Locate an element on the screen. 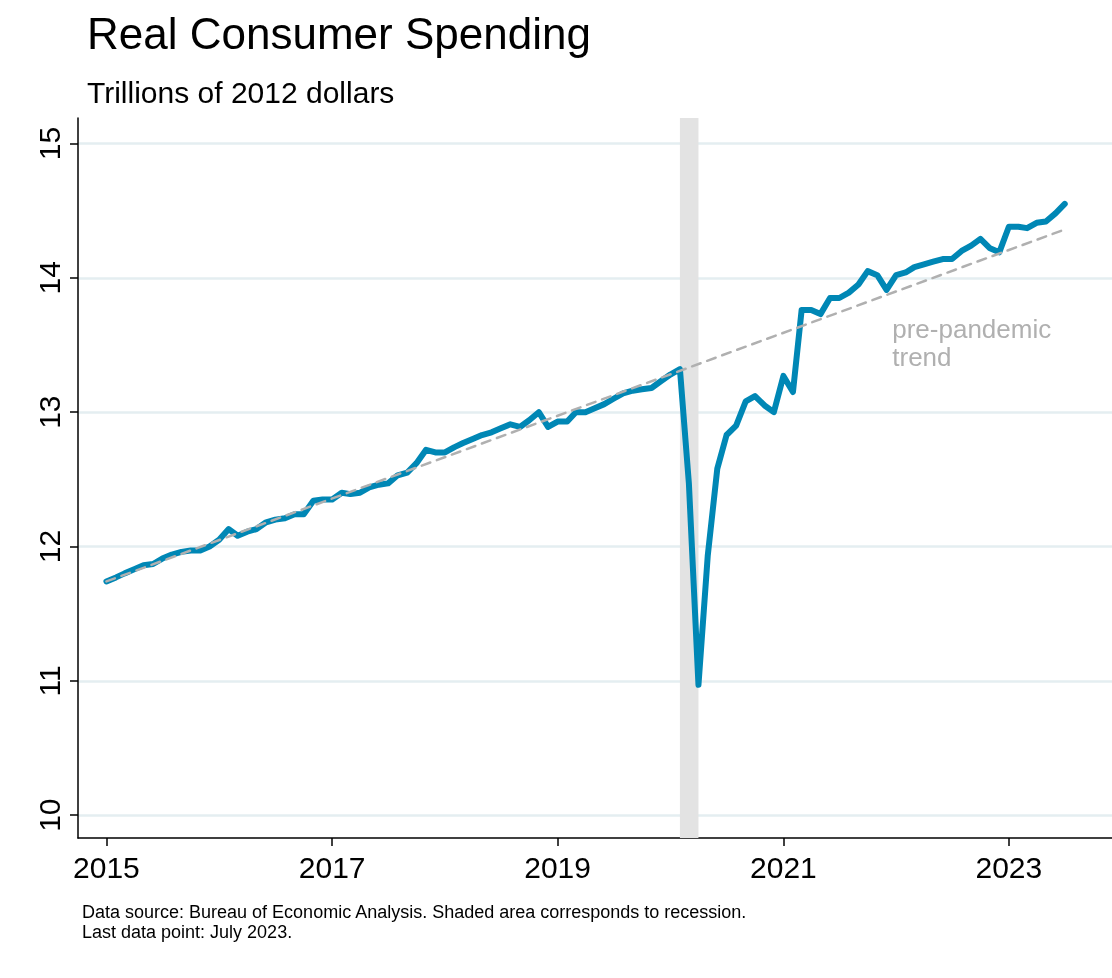  text: Last data point: July 2023. is located at coordinates (187, 932).